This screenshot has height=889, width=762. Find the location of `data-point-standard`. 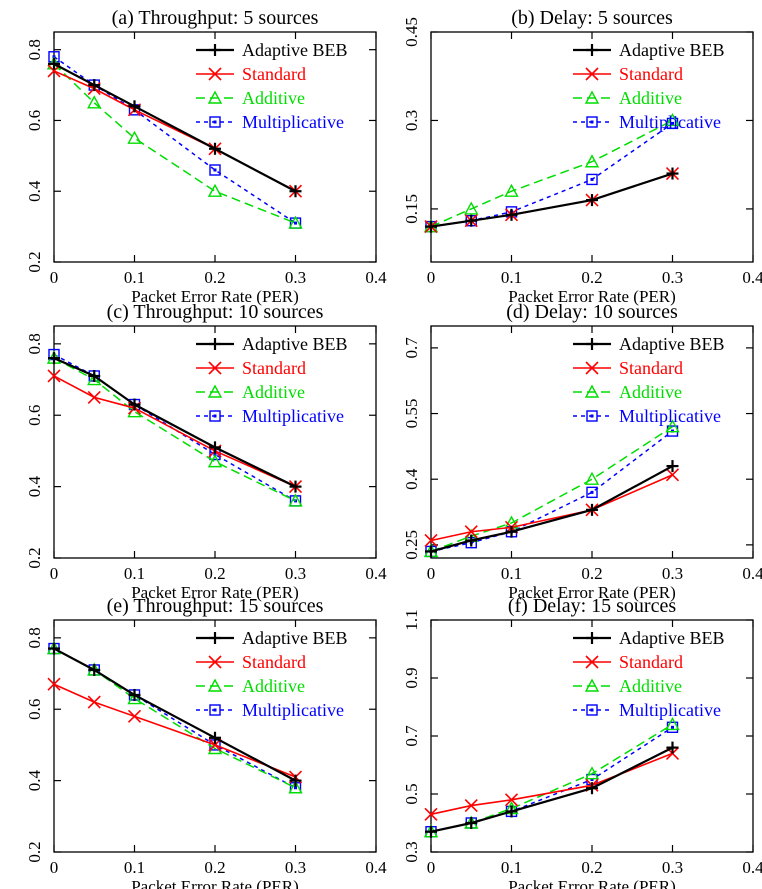

data-point-standard is located at coordinates (471, 806).